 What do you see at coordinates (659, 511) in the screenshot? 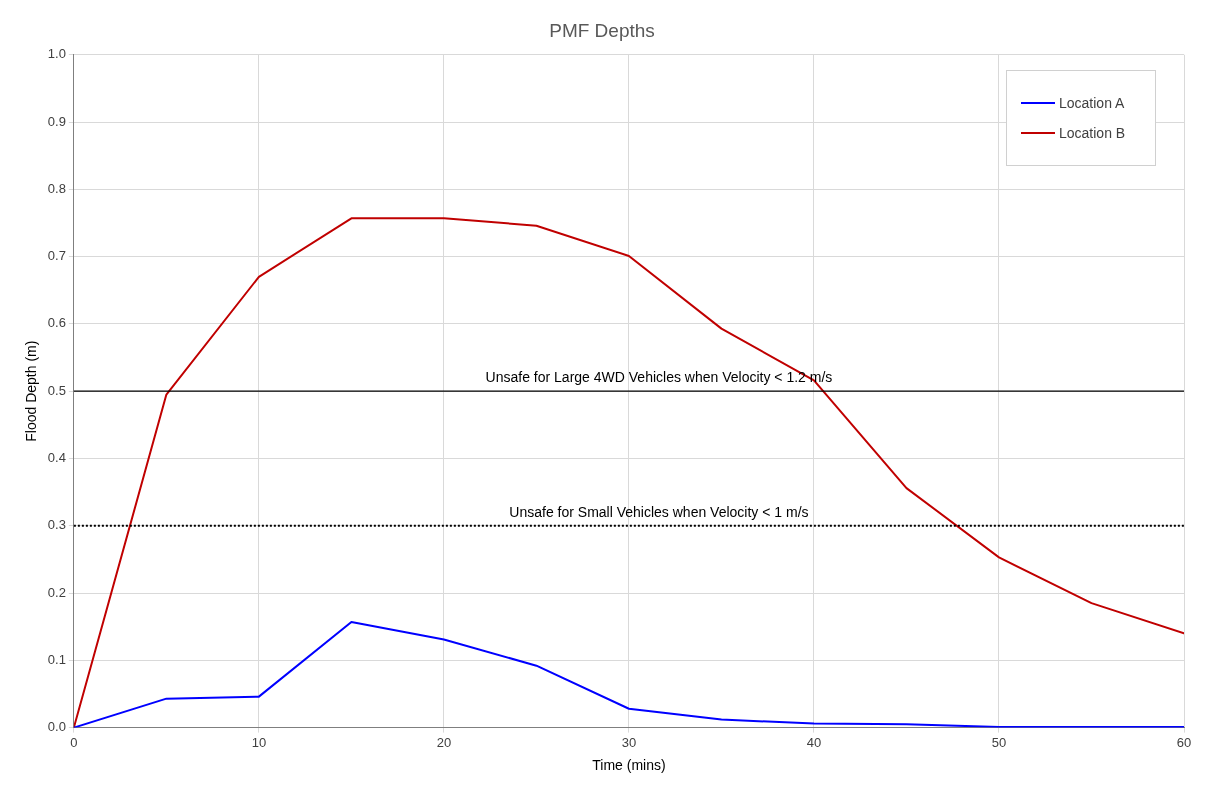
I see `ref-line-label: Unsafe for Small Vehicles when Velocity < 1 m/s` at bounding box center [659, 511].